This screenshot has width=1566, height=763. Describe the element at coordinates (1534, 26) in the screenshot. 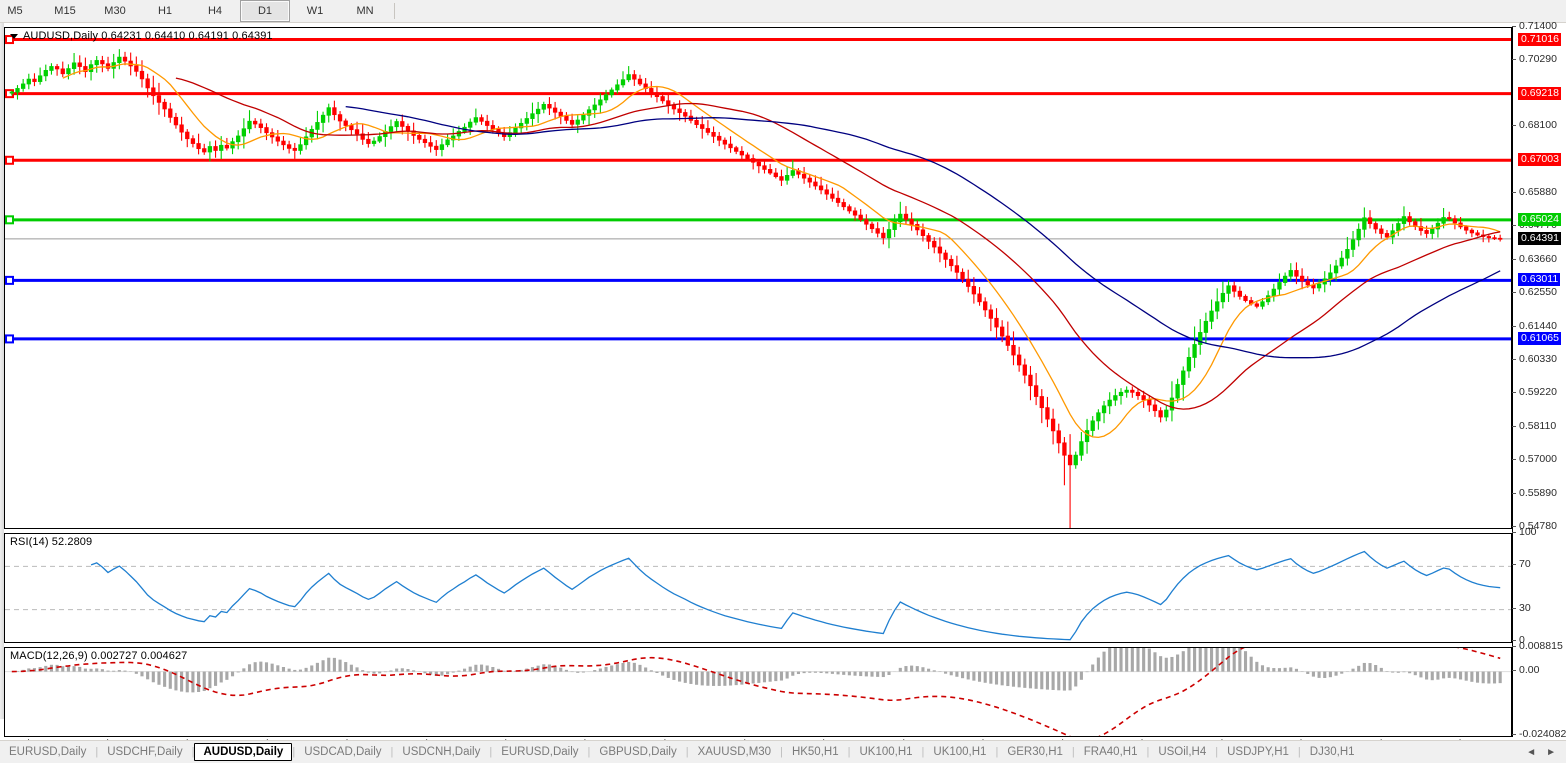

I see `price-tick-0: 0.71400` at that location.